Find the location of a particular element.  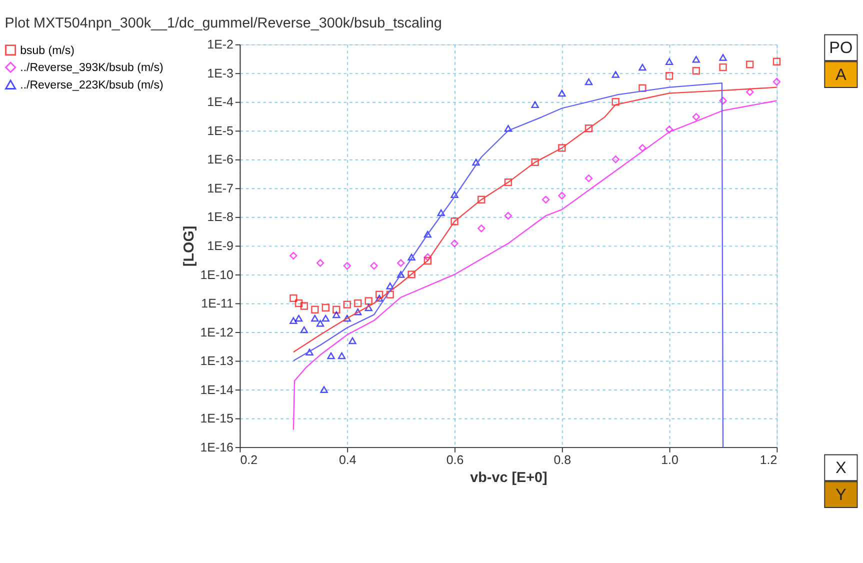

y-tick-label: 1E-16 is located at coordinates (217, 447).